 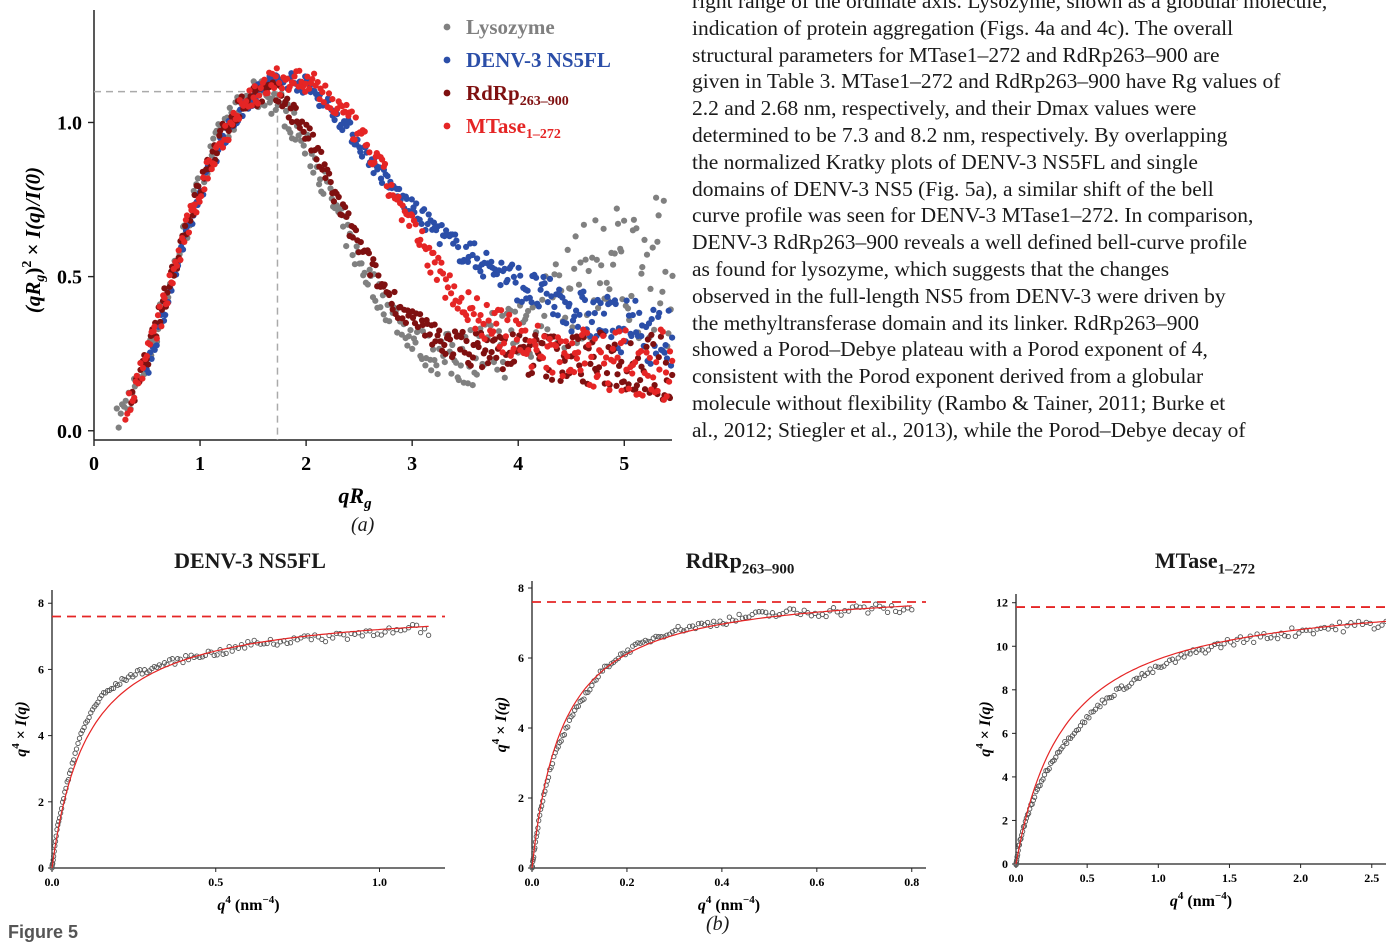 What do you see at coordinates (1300, 878) in the screenshot?
I see `x-tick-label: 2.0` at bounding box center [1300, 878].